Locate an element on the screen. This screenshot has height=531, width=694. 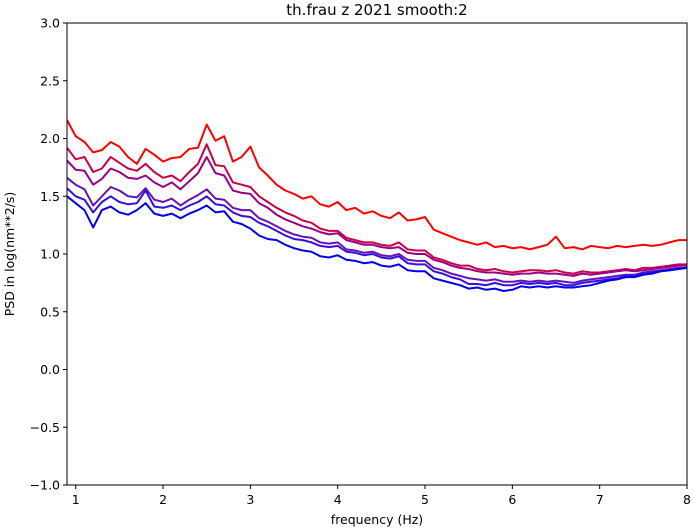
y-tick-label: 0.5 is located at coordinates (50, 311).